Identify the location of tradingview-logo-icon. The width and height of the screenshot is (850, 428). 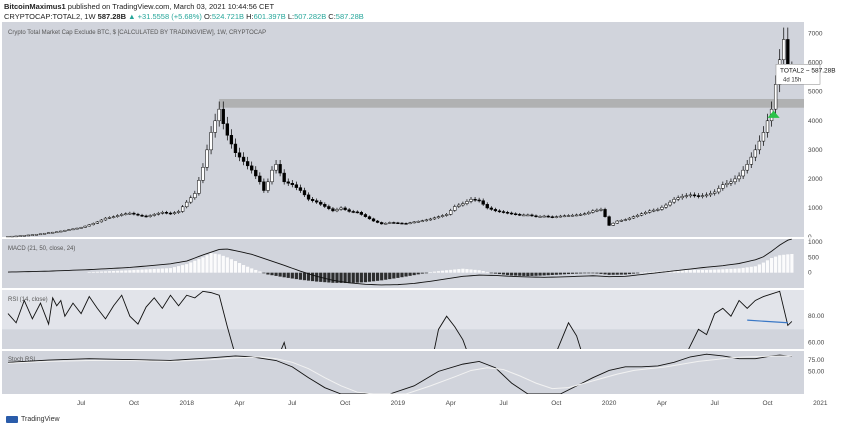
(12, 419).